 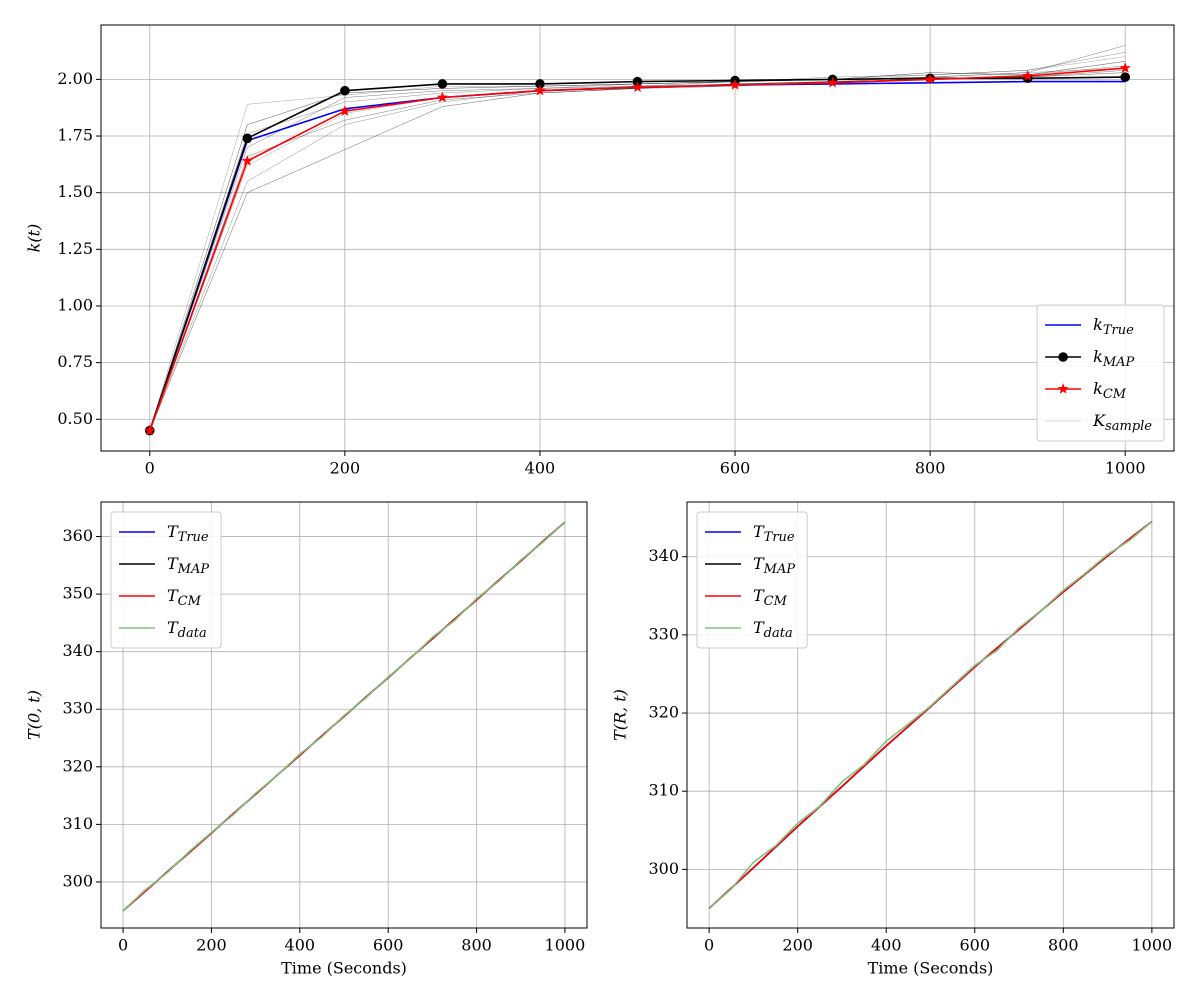 What do you see at coordinates (620, 715) in the screenshot?
I see `y-axis-label: T(R, t)` at bounding box center [620, 715].